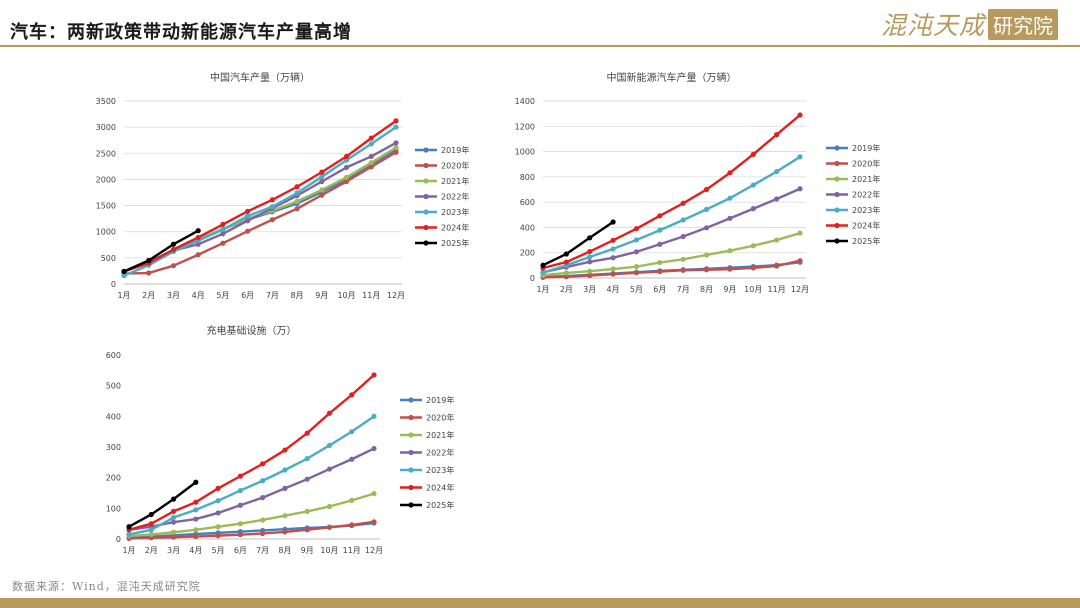 Image resolution: width=1080 pixels, height=608 pixels. What do you see at coordinates (440, 505) in the screenshot?
I see `legend-label: 2025年` at bounding box center [440, 505].